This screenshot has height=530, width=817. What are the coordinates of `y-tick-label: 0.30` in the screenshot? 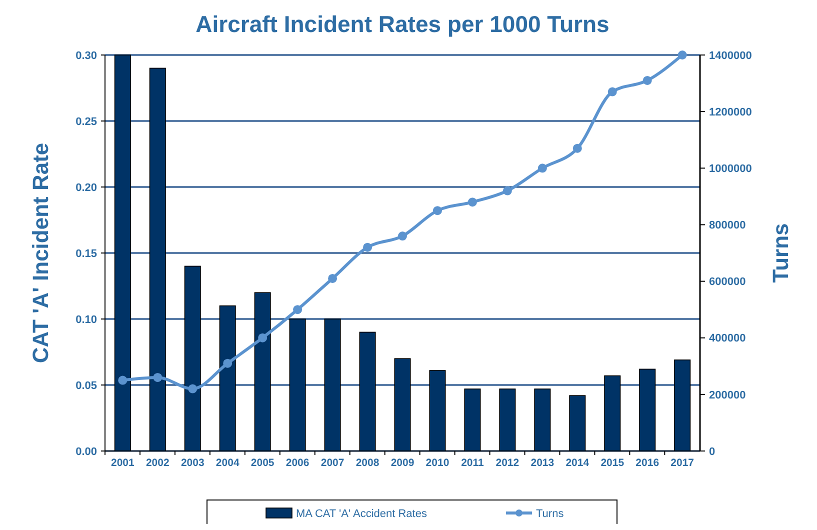 It's located at (86, 56).